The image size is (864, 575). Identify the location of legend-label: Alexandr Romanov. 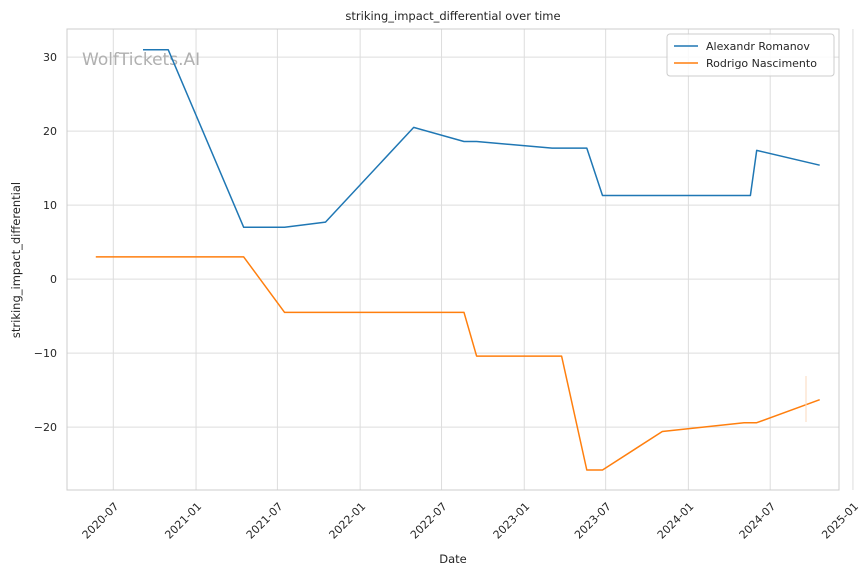
(758, 46).